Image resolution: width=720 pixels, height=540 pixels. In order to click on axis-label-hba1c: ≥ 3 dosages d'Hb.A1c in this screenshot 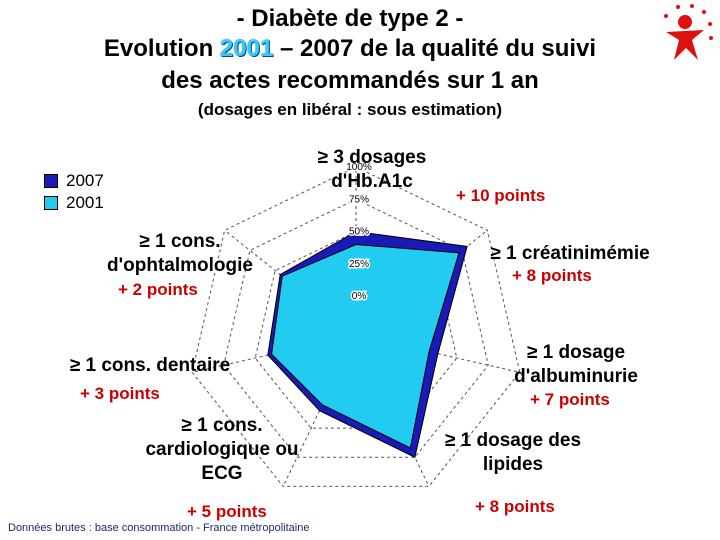, I will do `click(372, 170)`.